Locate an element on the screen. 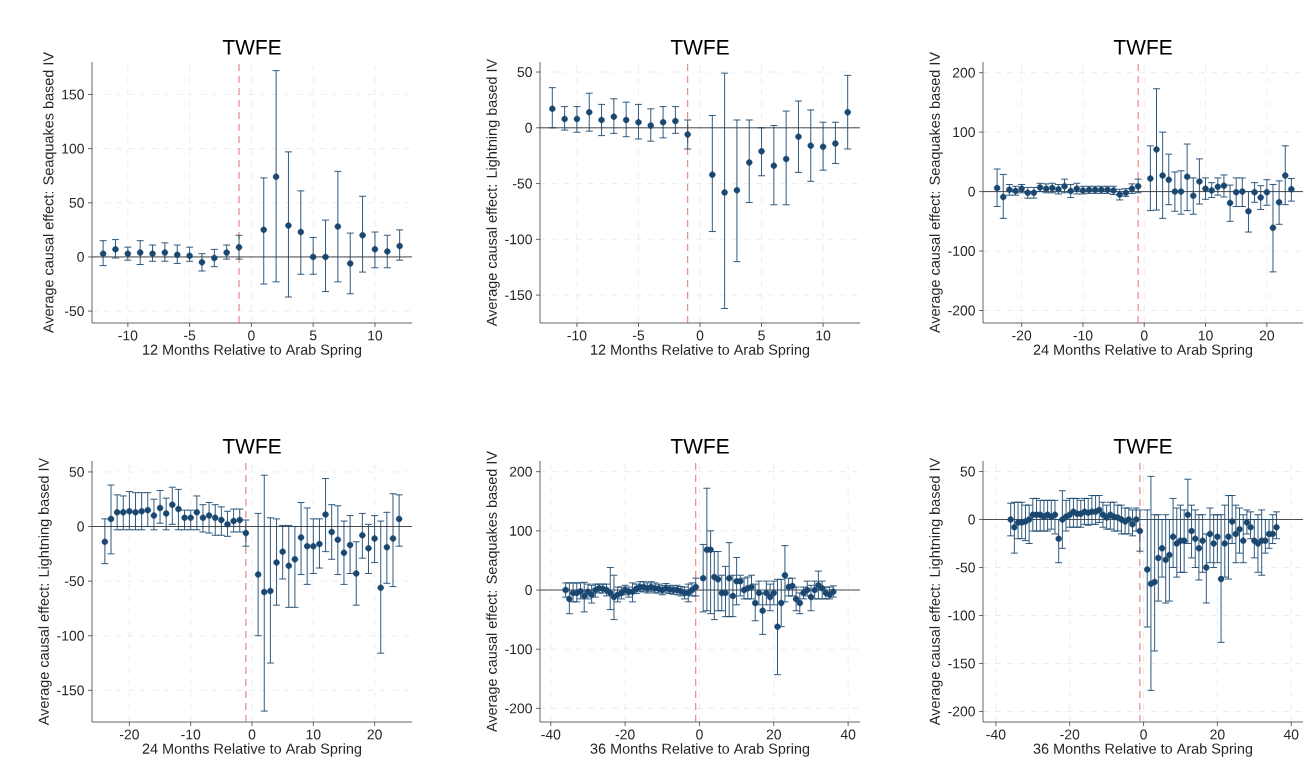 This screenshot has width=1311, height=784. x-tick-label: -5 is located at coordinates (638, 335).